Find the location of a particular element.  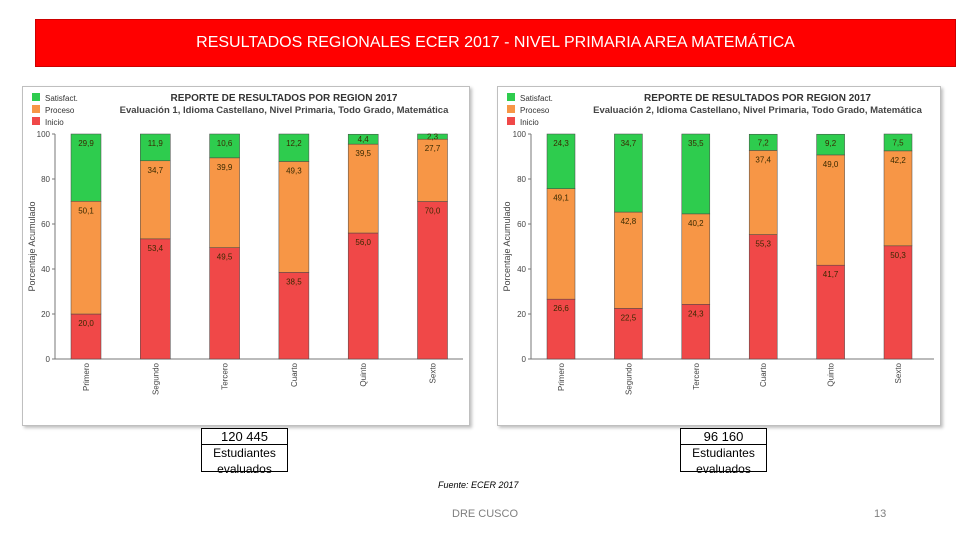

bar-segment-inicio-primero is located at coordinates (86, 336).